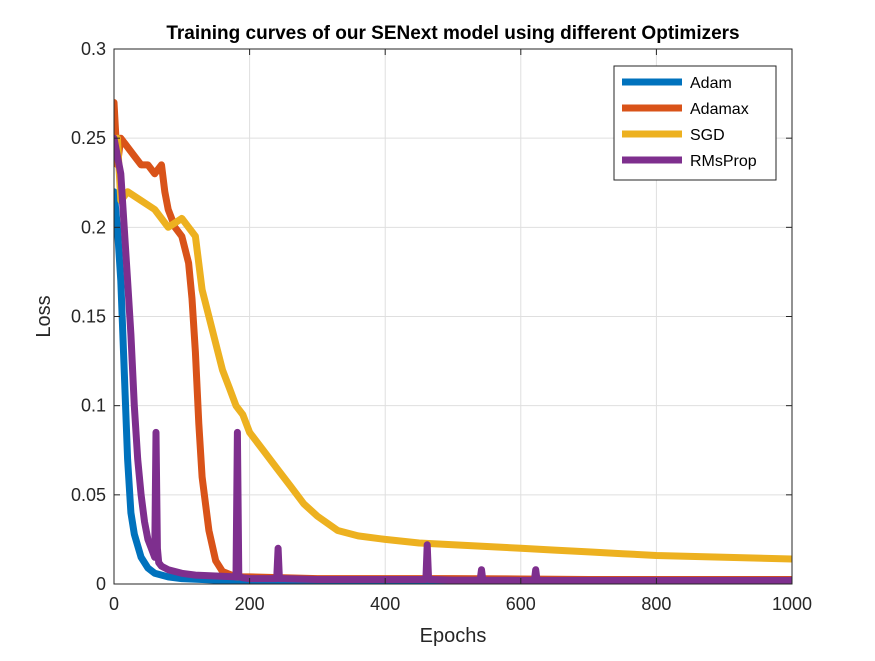 This screenshot has width=875, height=661. I want to click on y-axis-label: Loss, so click(44, 316).